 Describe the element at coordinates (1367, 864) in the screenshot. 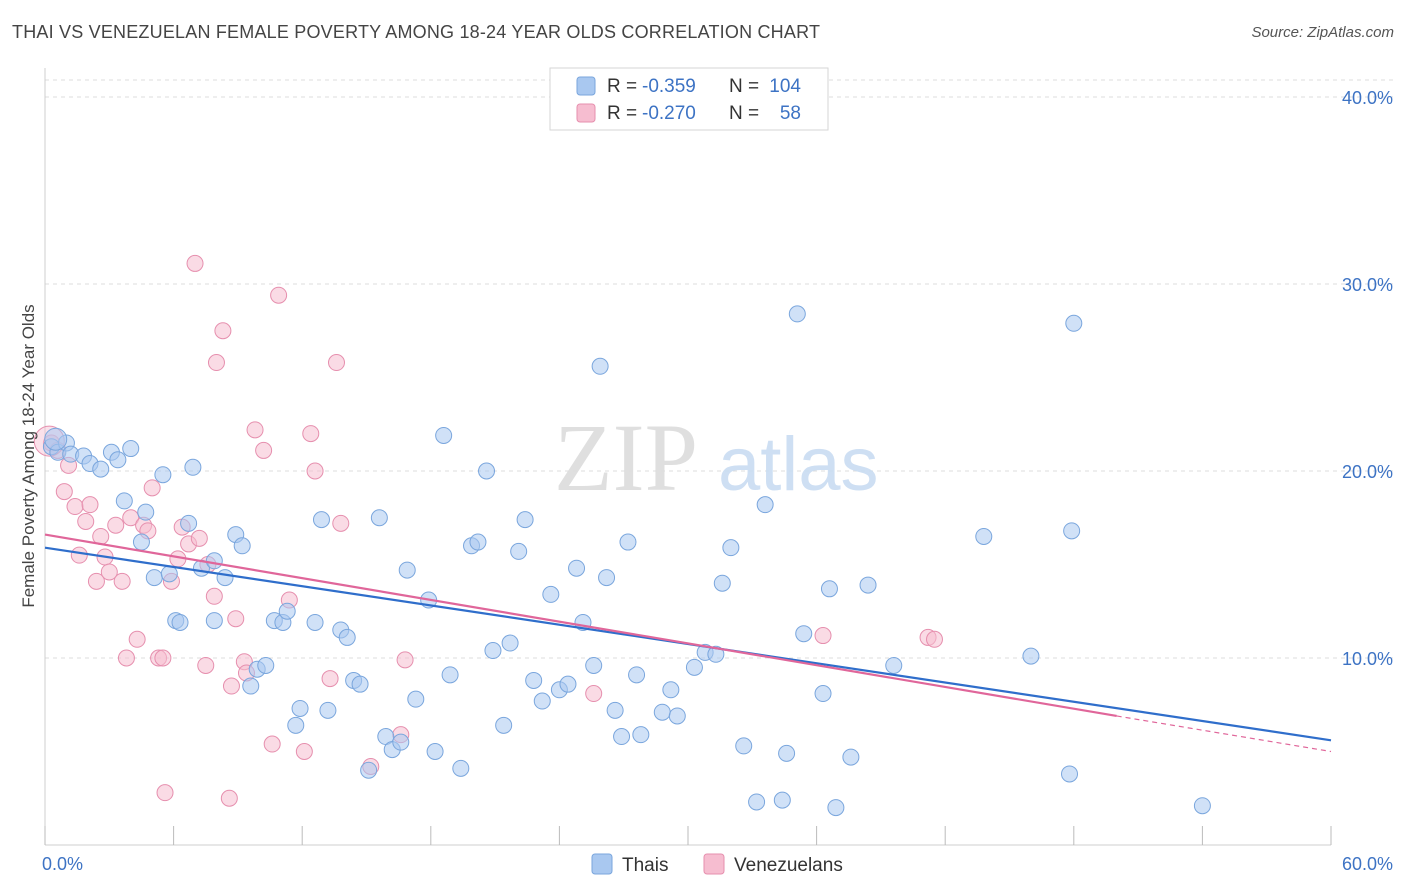

I see `x-tick-label-max: 60.0%` at that location.